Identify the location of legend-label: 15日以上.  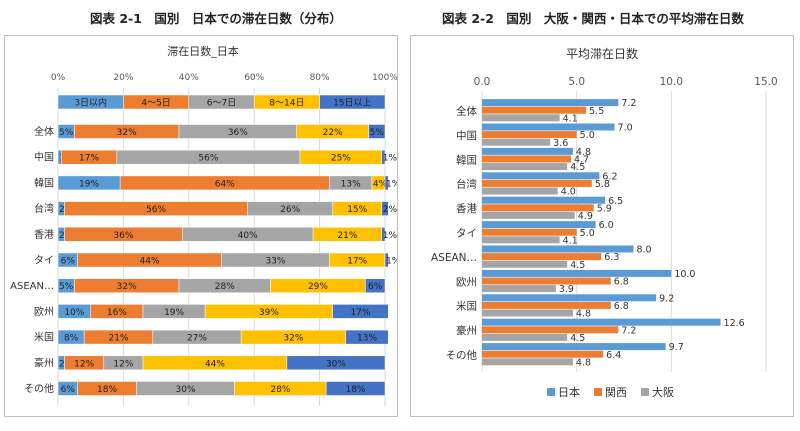
(352, 103).